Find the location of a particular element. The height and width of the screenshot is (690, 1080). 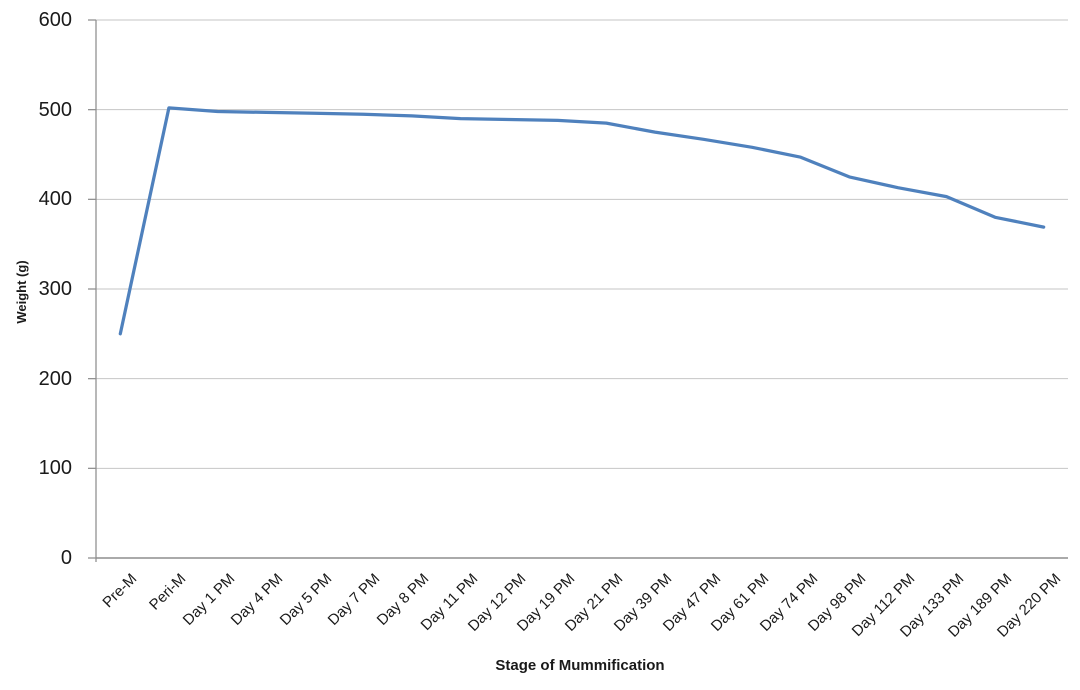

x-axis-title: Stage of Mummification is located at coordinates (580, 665).